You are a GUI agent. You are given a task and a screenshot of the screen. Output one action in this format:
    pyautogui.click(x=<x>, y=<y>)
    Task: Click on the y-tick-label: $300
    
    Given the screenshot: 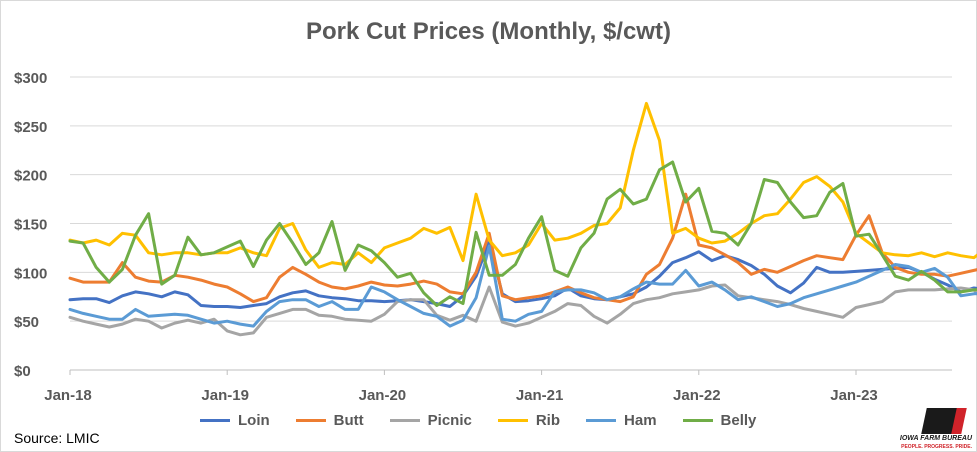 What is the action you would take?
    pyautogui.click(x=30, y=78)
    